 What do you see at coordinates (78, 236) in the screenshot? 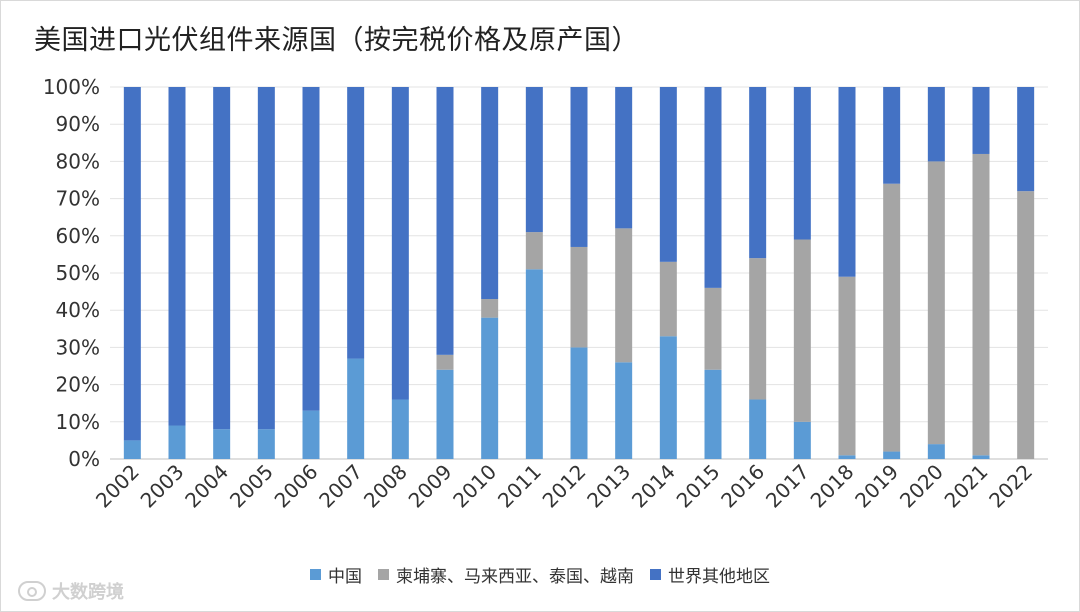
I see `y-tick-label: 60%` at bounding box center [78, 236].